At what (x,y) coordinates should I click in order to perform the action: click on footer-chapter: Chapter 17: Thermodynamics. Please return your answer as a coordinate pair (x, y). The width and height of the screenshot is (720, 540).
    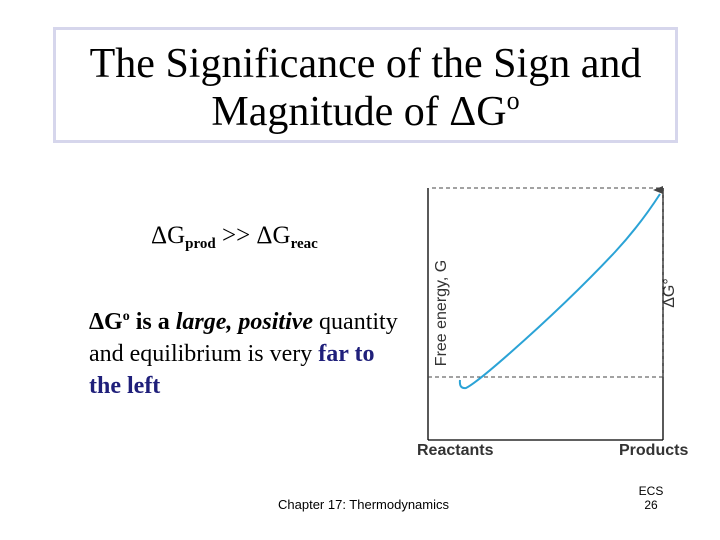
    Looking at the image, I should click on (364, 504).